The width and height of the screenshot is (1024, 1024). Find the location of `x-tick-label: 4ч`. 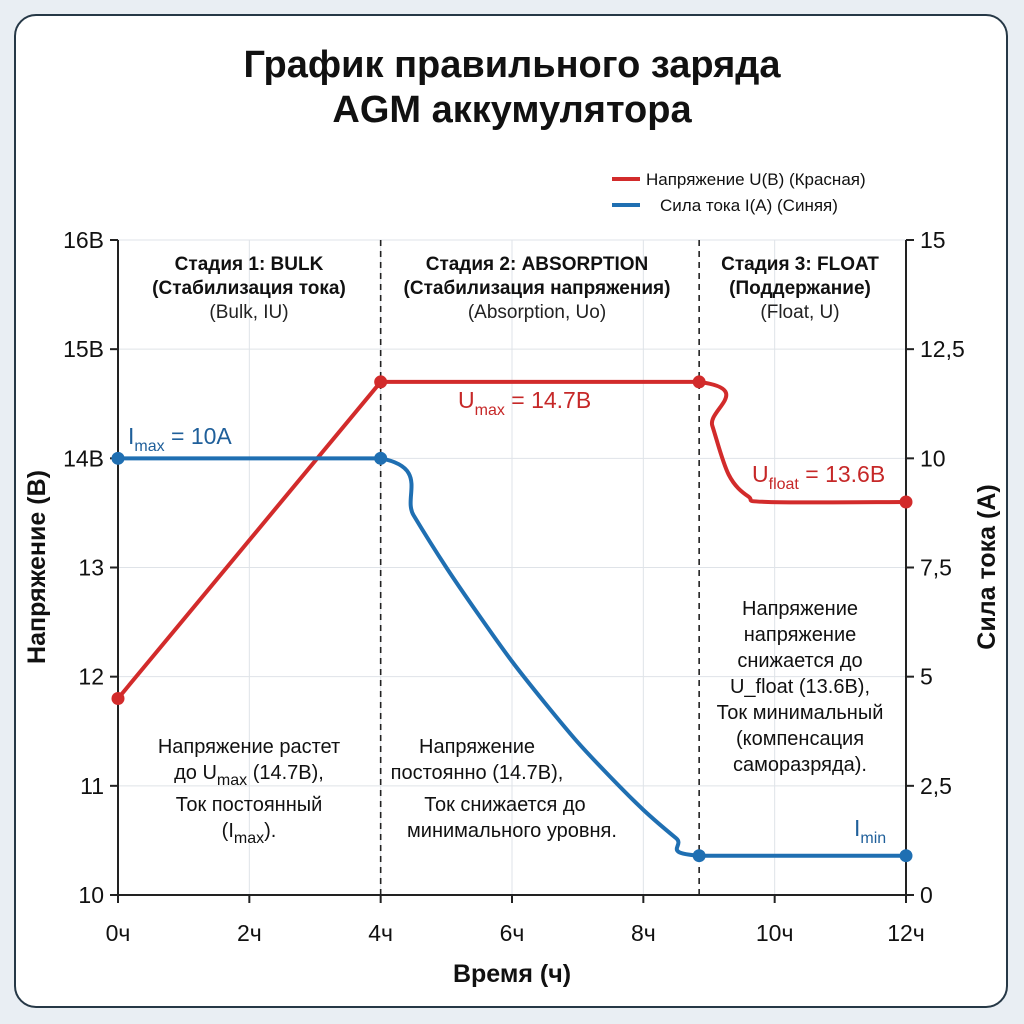

x-tick-label: 4ч is located at coordinates (380, 933).